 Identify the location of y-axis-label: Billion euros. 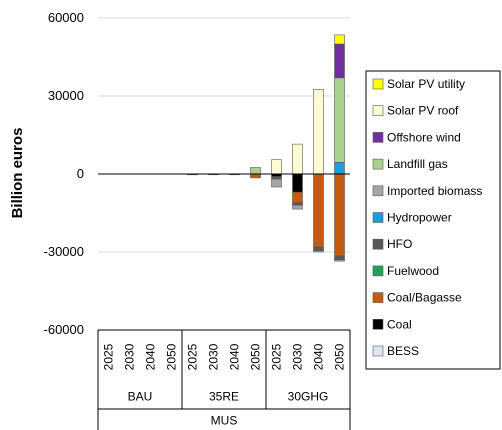
(17, 173).